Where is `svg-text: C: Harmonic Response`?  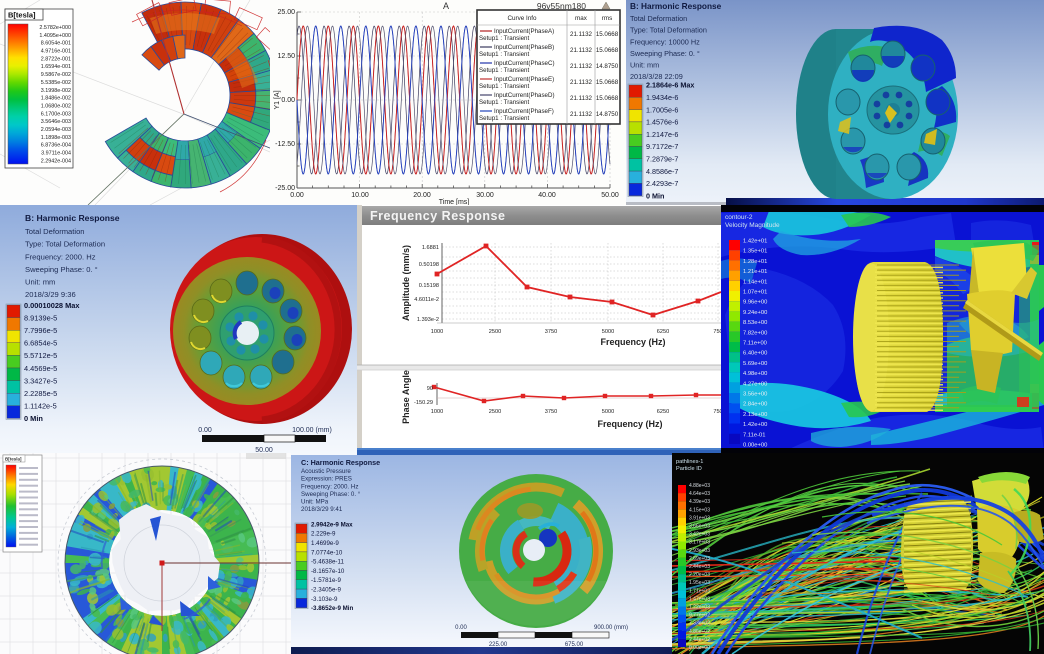
svg-text: C: Harmonic Response is located at coordinates (340, 462).